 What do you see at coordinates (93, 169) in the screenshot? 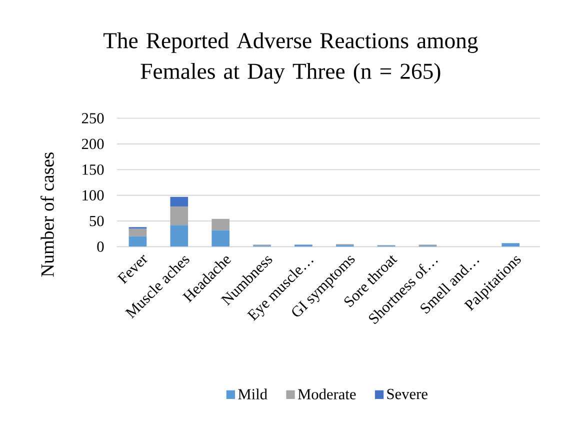
I see `y-tick-label: 150` at bounding box center [93, 169].